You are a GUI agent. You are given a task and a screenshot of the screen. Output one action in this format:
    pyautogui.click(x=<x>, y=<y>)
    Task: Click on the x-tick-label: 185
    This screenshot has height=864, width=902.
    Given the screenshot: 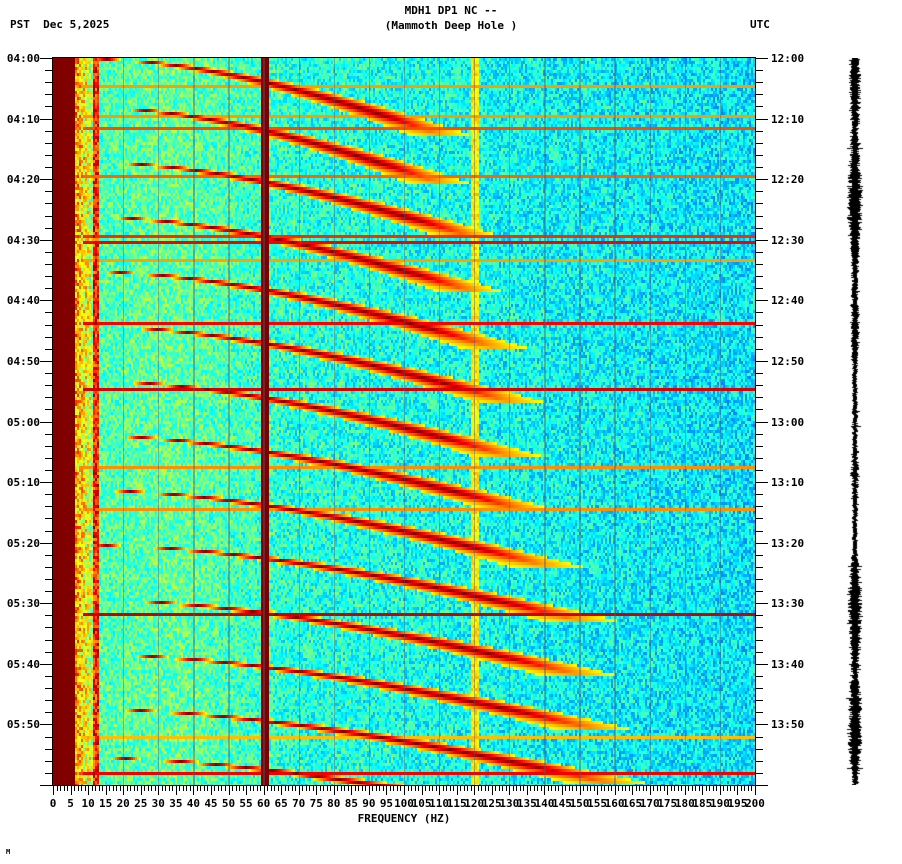 What is the action you would take?
    pyautogui.click(x=702, y=803)
    